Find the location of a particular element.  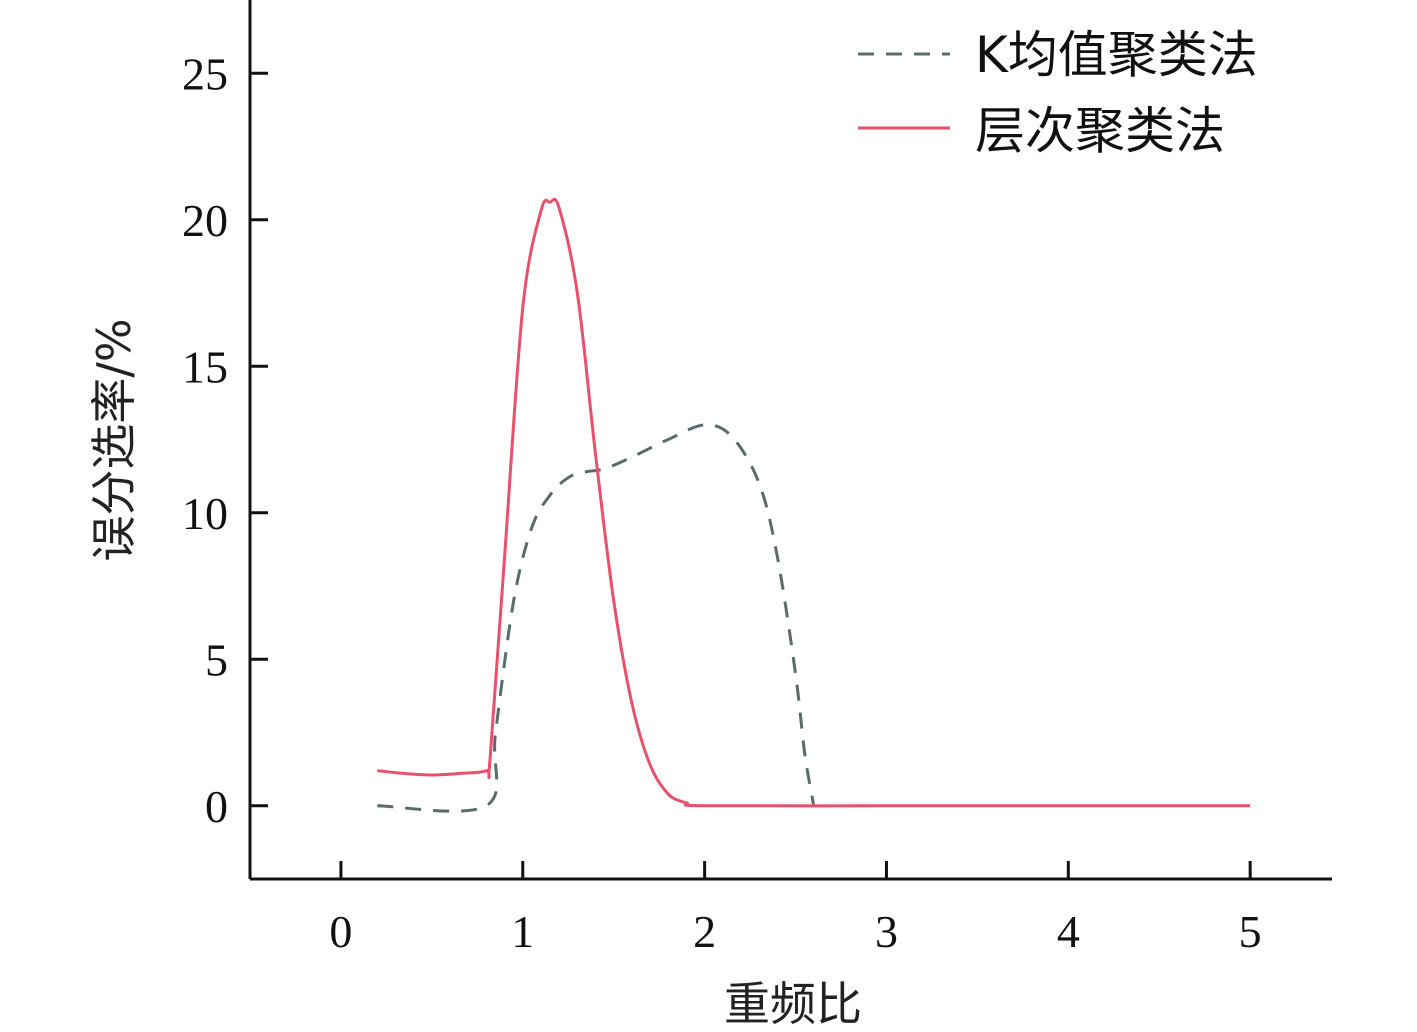

series-line-k-means is located at coordinates (596, 618).